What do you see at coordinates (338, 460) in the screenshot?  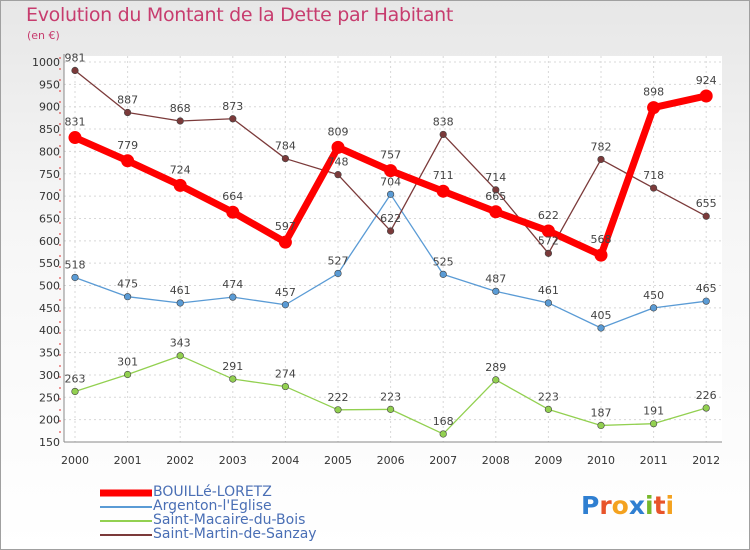 I see `x-tick-label: 2005` at bounding box center [338, 460].